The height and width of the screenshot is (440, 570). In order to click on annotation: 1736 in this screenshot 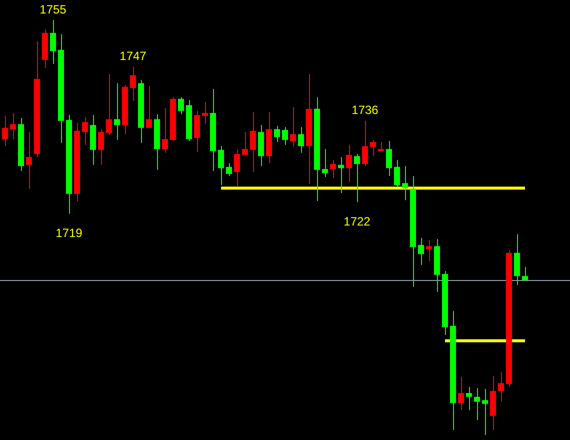, I will do `click(365, 110)`.